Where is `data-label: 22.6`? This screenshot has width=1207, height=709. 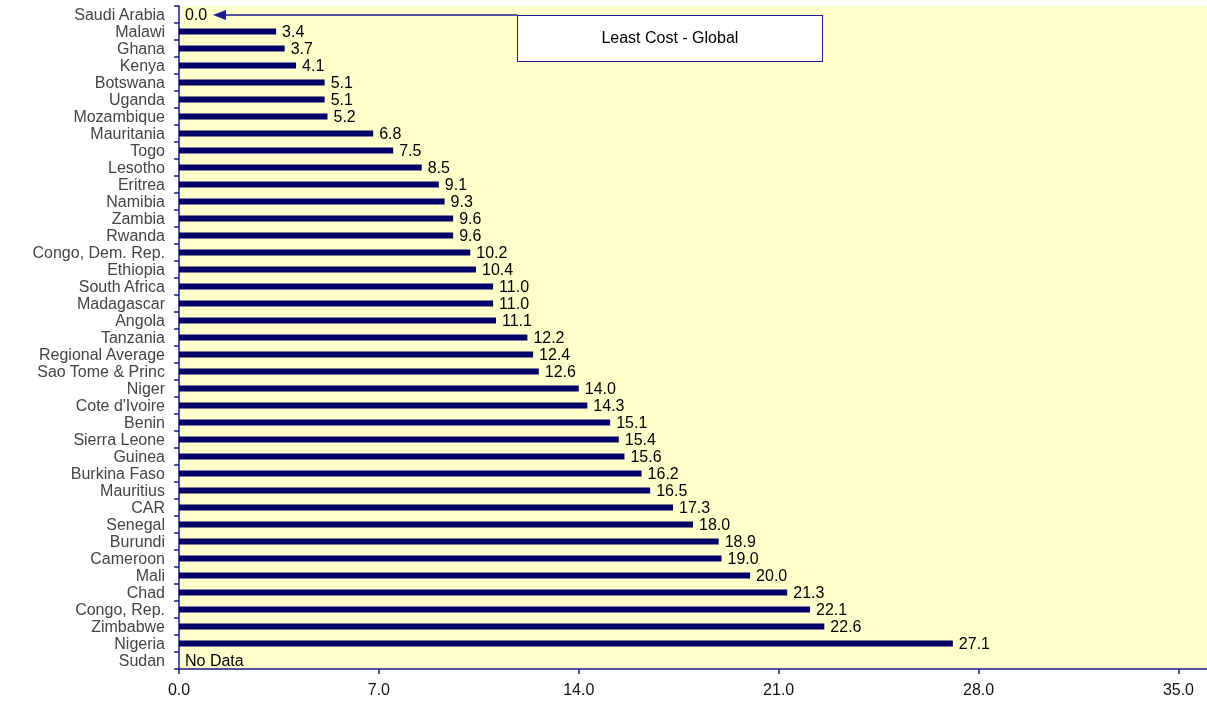
data-label: 22.6 is located at coordinates (846, 626).